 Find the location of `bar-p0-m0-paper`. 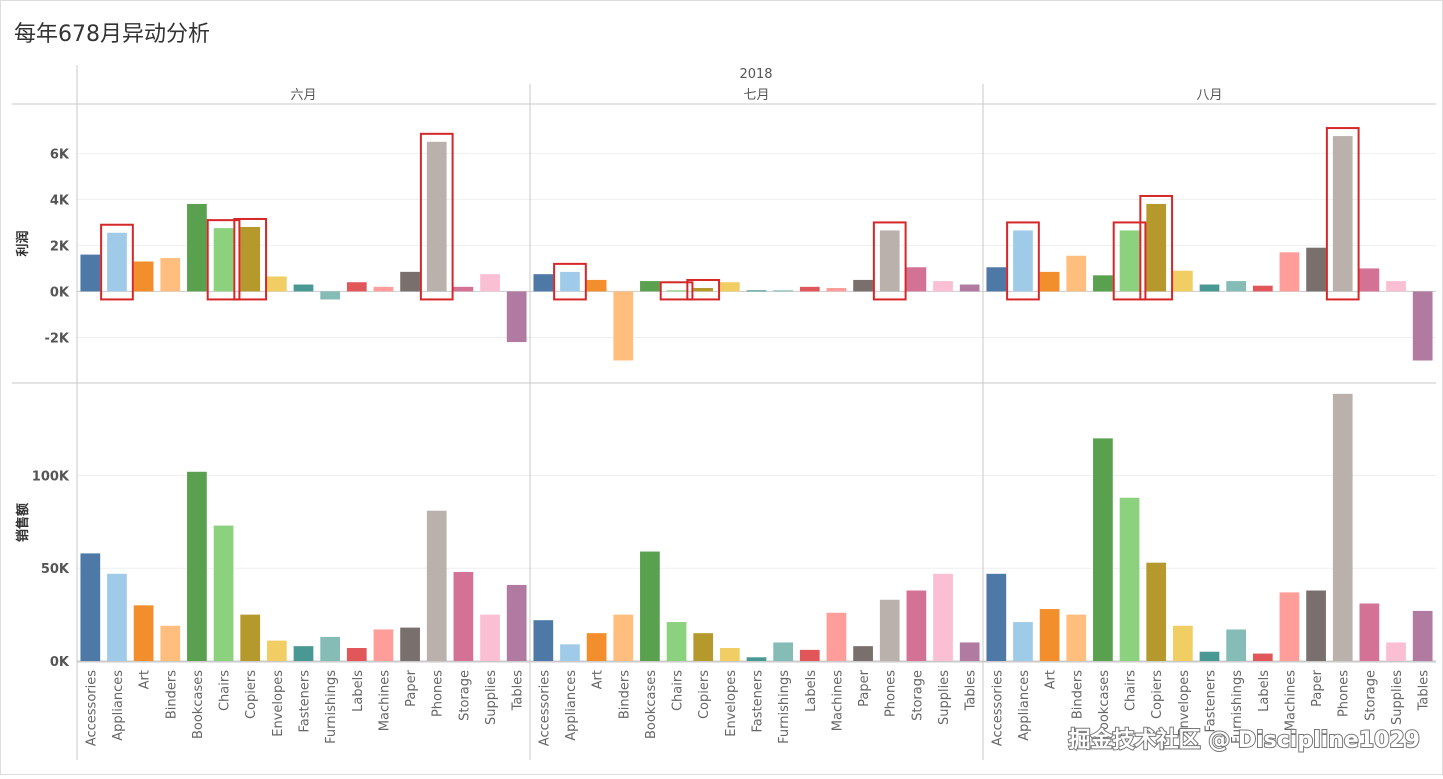

bar-p0-m0-paper is located at coordinates (410, 281).